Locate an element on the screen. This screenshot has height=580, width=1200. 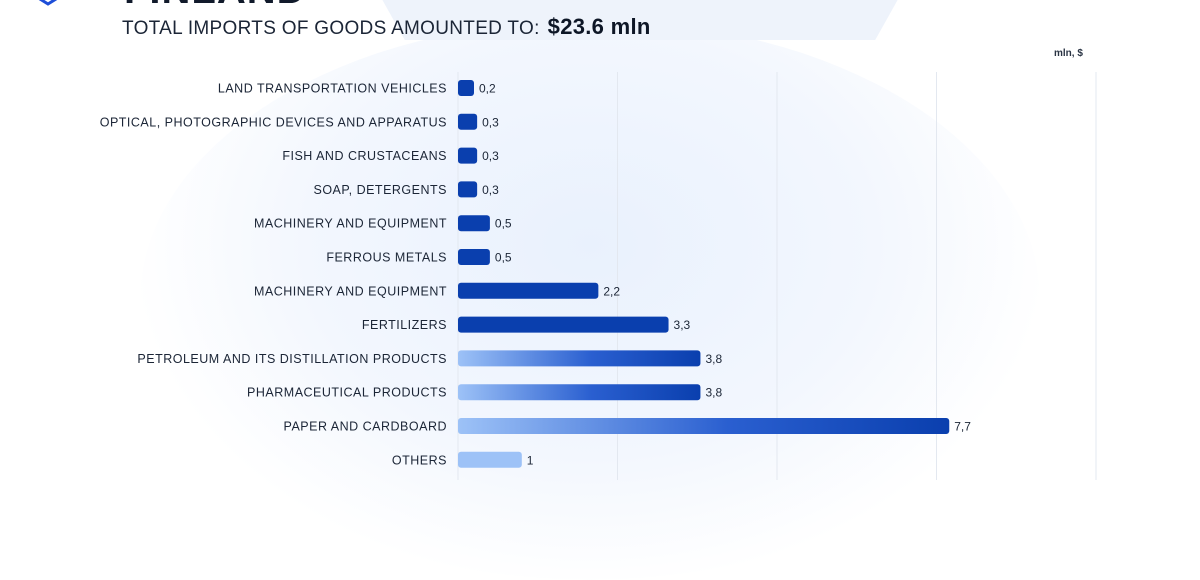
category-label: LAND TRANSPORTATION VEHICLES is located at coordinates (332, 89).